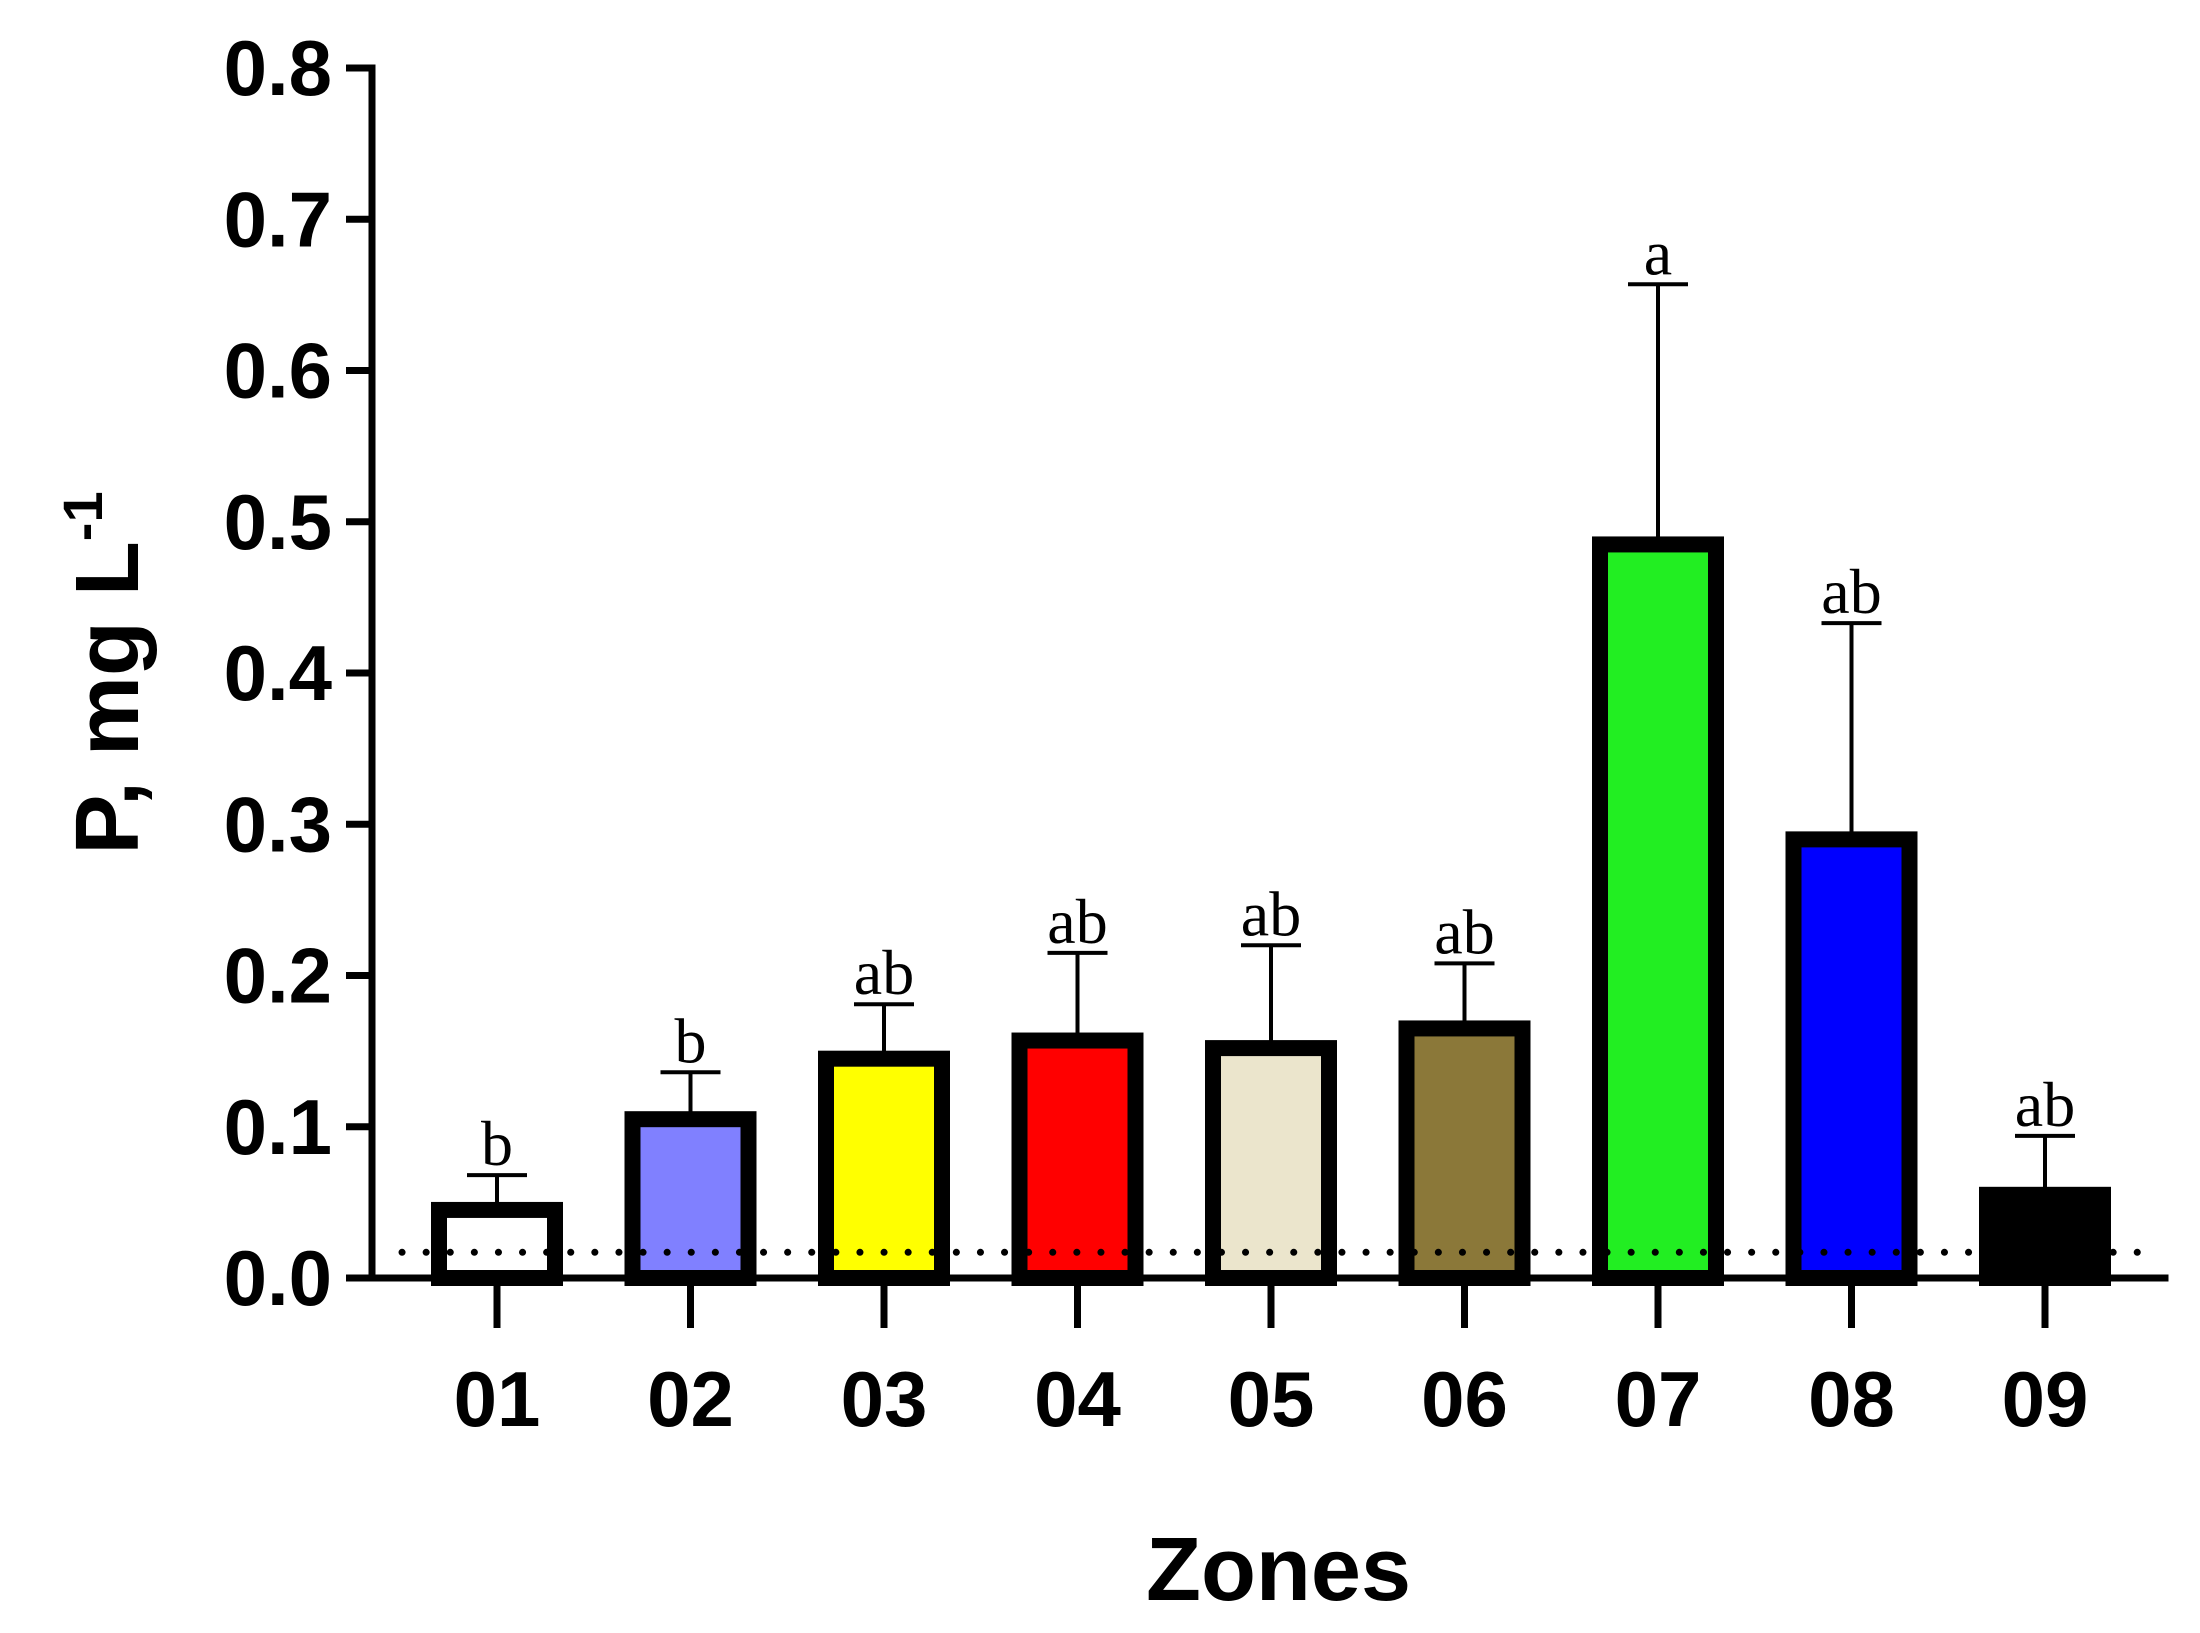  What do you see at coordinates (1851, 1399) in the screenshot?
I see `x-tick-label-08: 08` at bounding box center [1851, 1399].